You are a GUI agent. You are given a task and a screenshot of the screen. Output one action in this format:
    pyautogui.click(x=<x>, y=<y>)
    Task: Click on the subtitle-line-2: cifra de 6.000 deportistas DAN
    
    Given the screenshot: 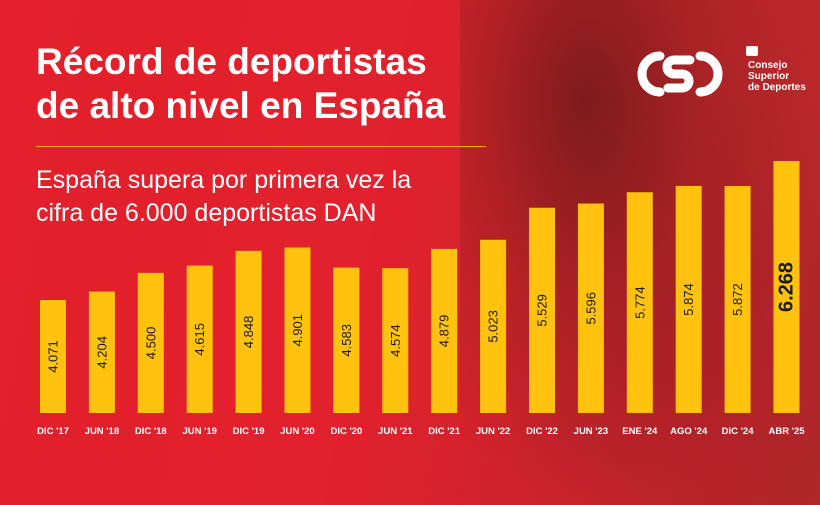 What is the action you would take?
    pyautogui.click(x=206, y=213)
    